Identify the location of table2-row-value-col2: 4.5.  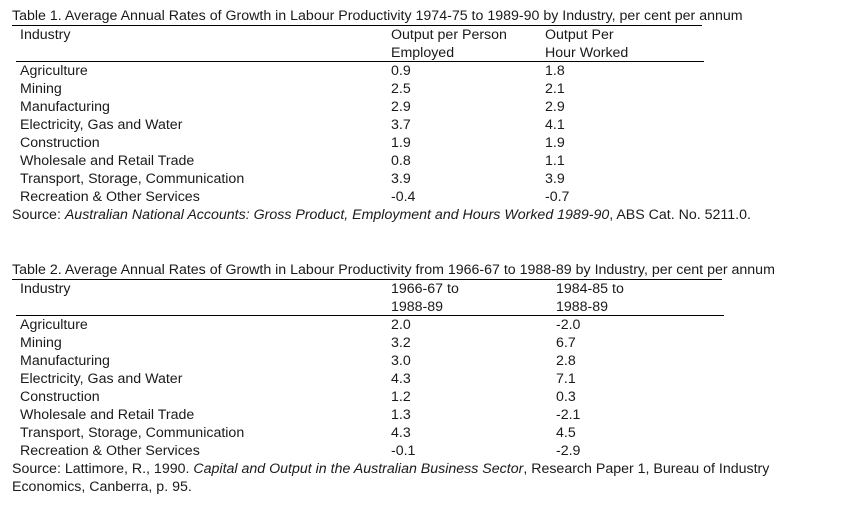
(566, 433).